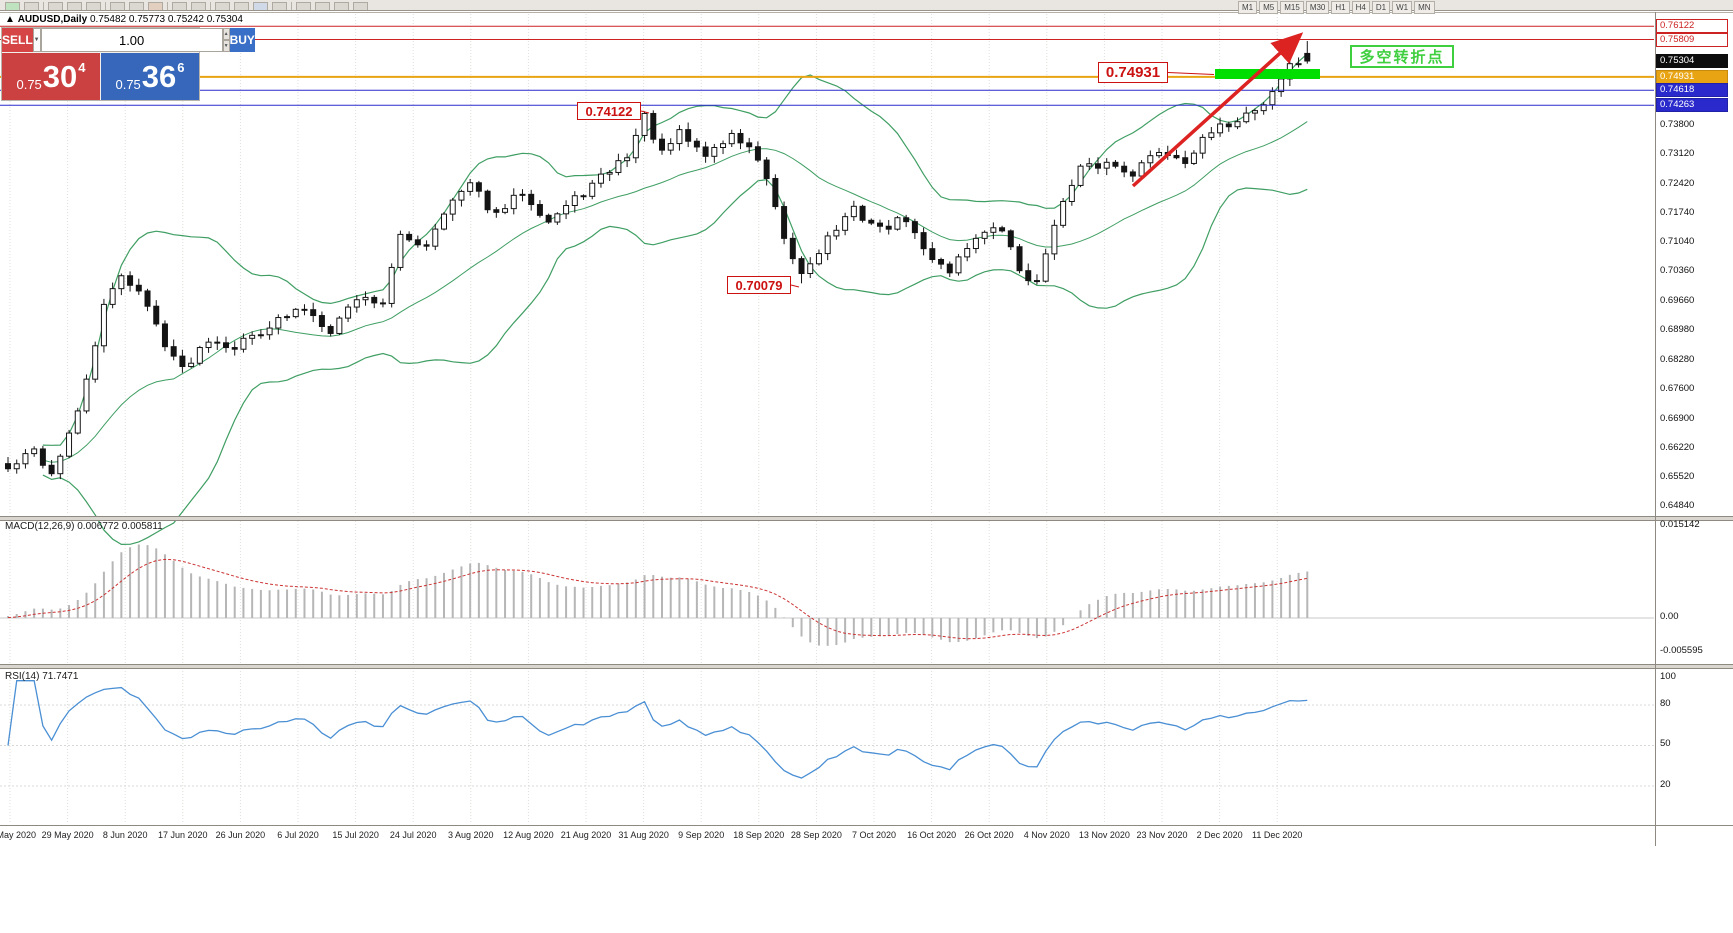  What do you see at coordinates (131, 40) in the screenshot?
I see `volume-input` at bounding box center [131, 40].